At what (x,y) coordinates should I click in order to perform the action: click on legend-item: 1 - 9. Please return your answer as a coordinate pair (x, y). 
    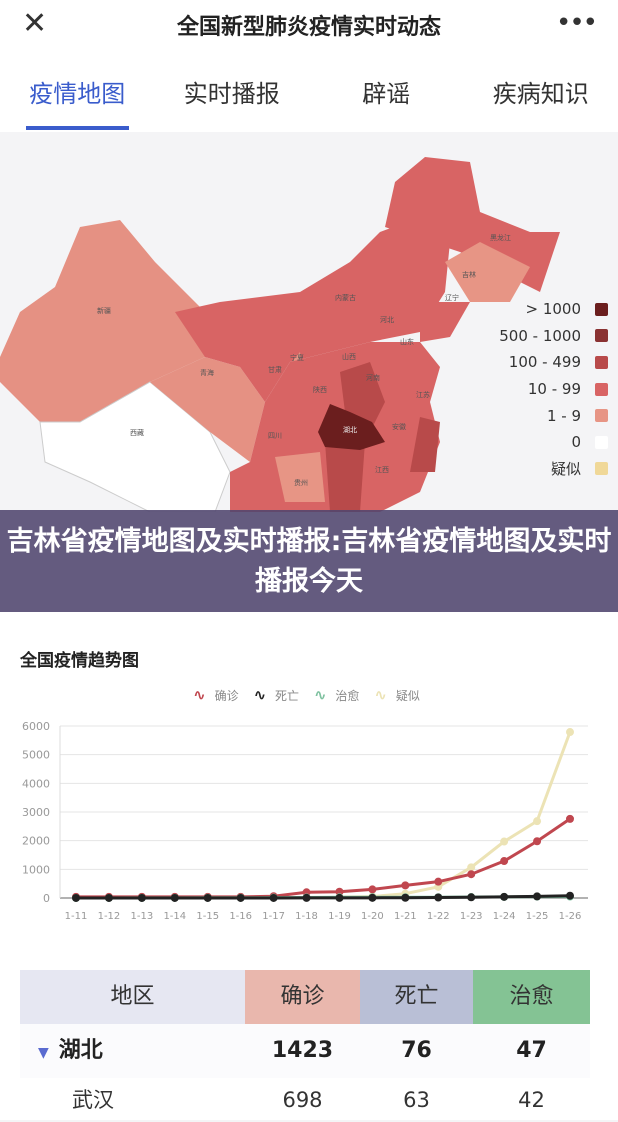
    Looking at the image, I should click on (553, 415).